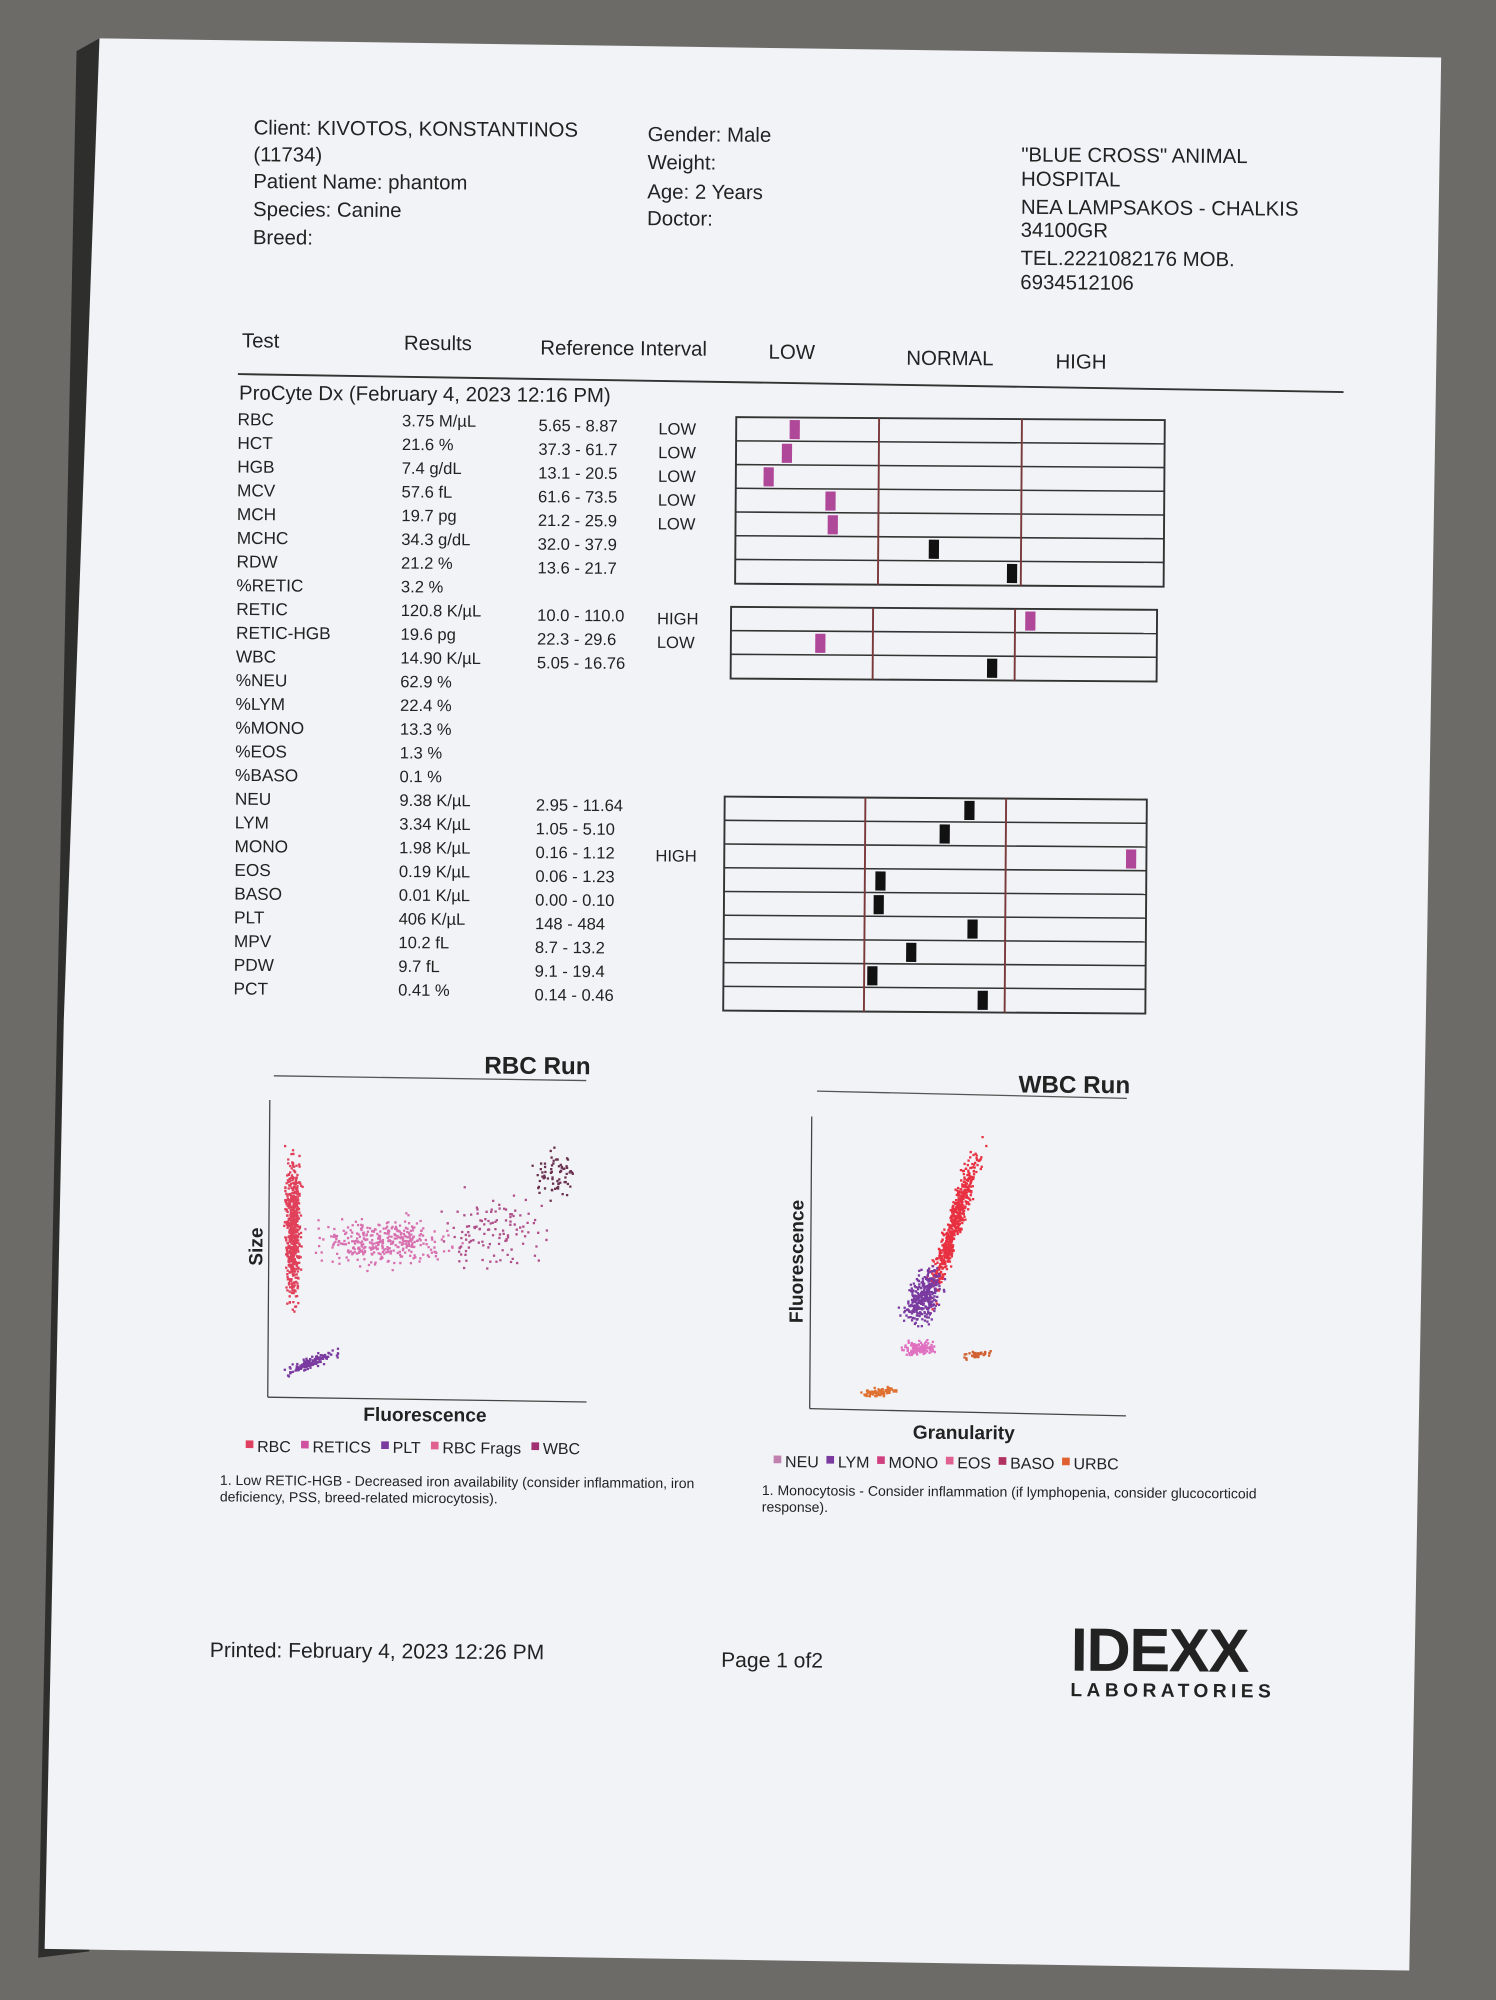 The width and height of the screenshot is (1496, 2000). Describe the element at coordinates (1095, 1464) in the screenshot. I see `legend-label: URBC` at that location.